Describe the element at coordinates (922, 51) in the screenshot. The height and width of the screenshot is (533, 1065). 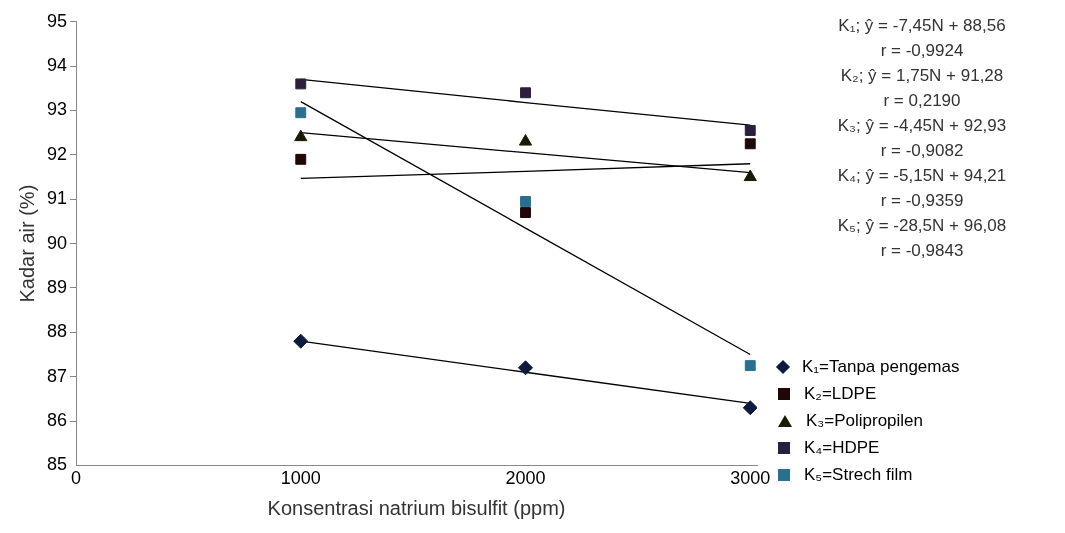
I see `text: r = -0,9924` at that location.